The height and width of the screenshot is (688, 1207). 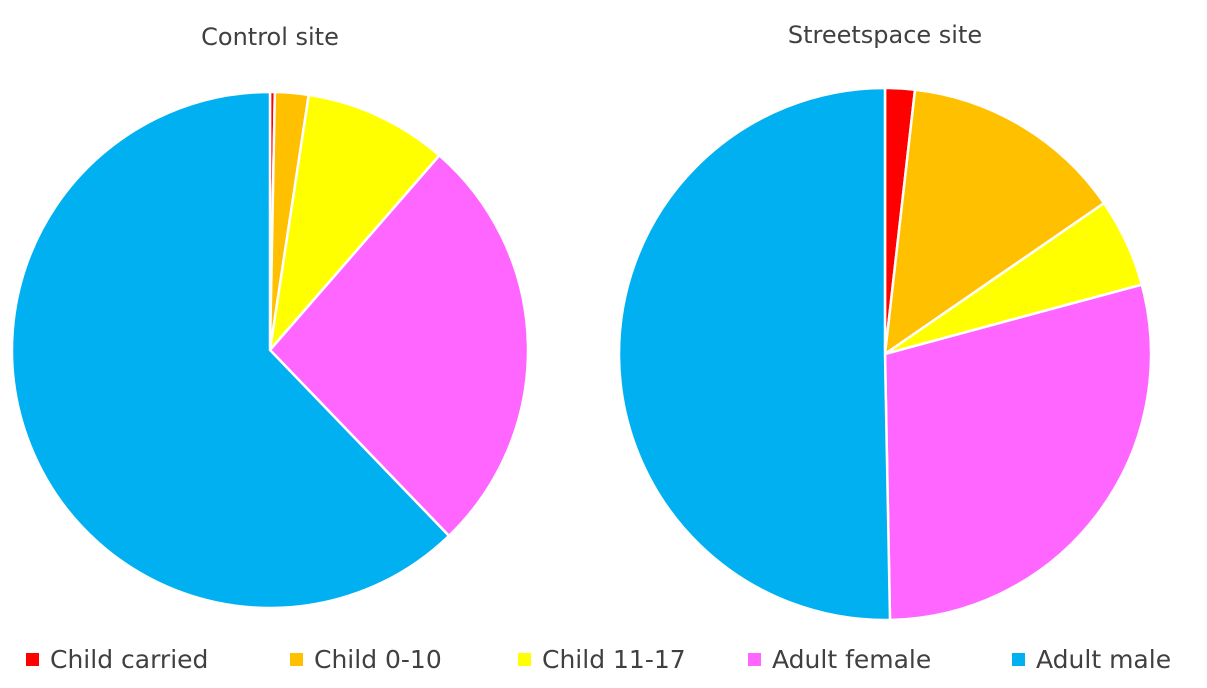 I want to click on legend-label: Child carried, so click(x=129, y=659).